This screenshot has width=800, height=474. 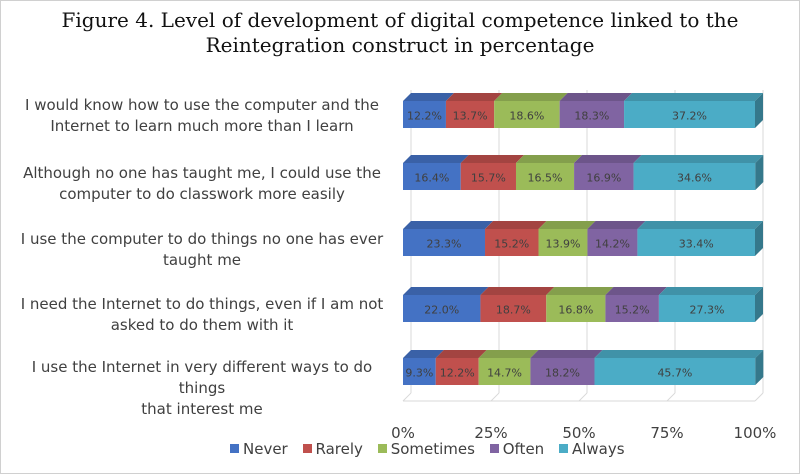 I want to click on data-label: 16.4%, so click(x=431, y=178).